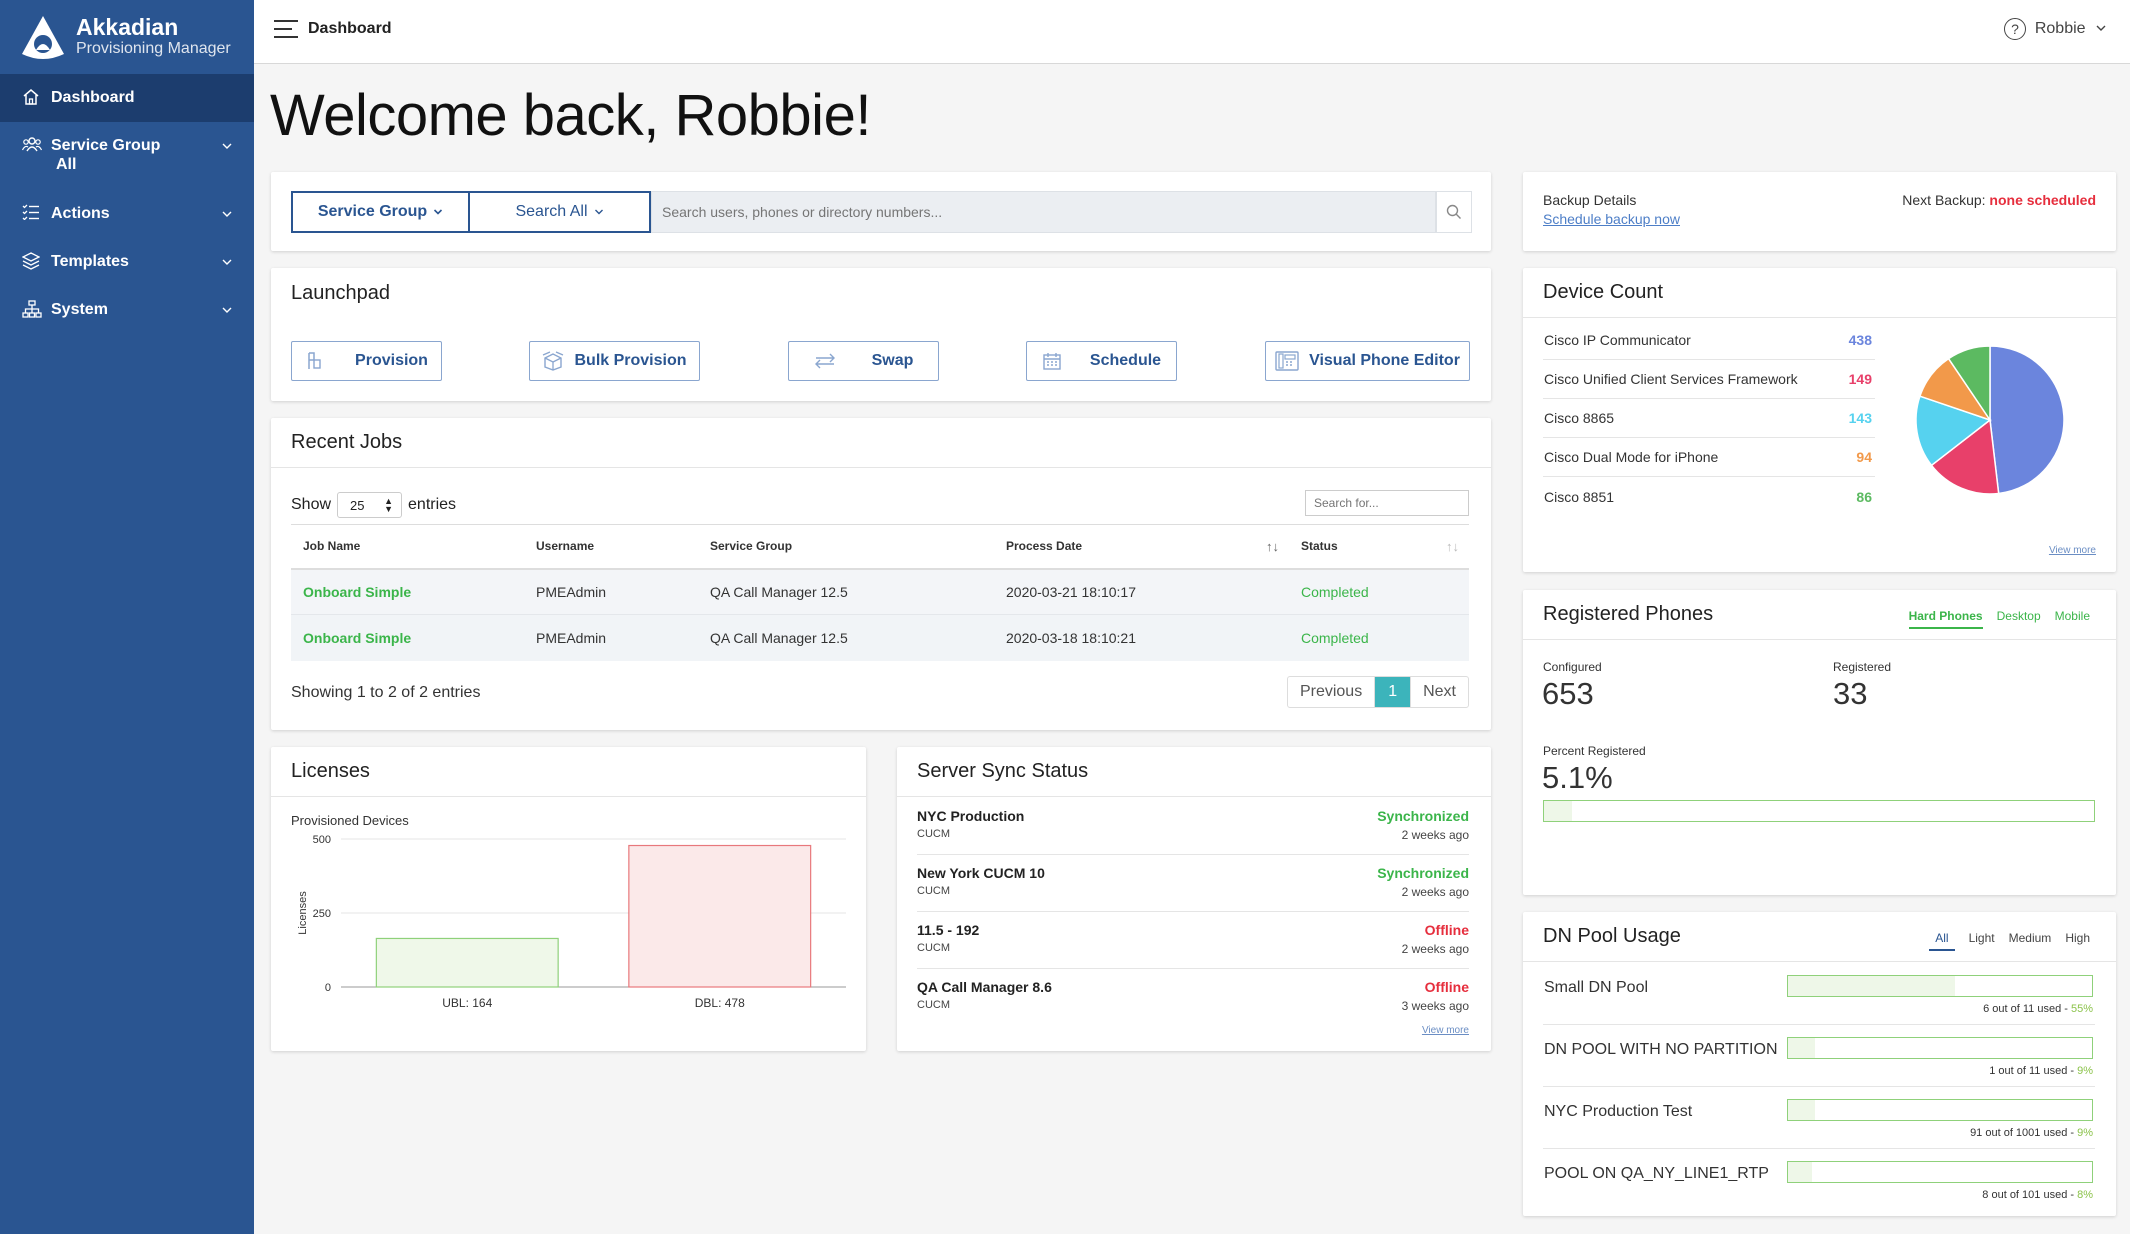  Describe the element at coordinates (391, 360) in the screenshot. I see `provision-label: Provision` at that location.